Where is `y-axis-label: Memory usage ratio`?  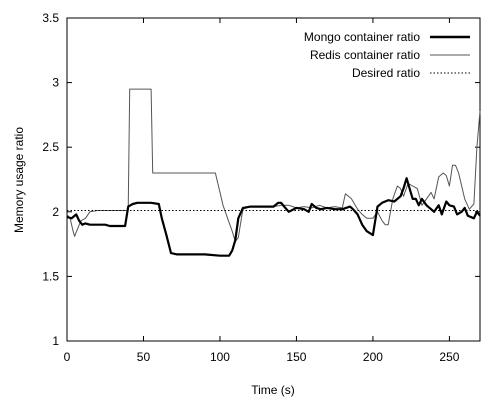 y-axis-label: Memory usage ratio is located at coordinates (19, 180).